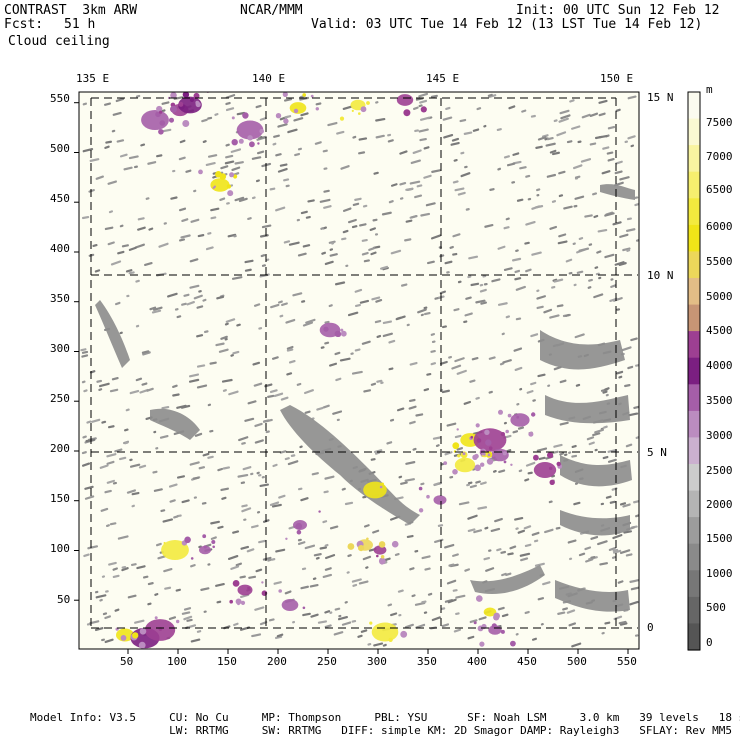 The image size is (740, 740). What do you see at coordinates (60, 498) in the screenshot?
I see `y-grid-label: 150` at bounding box center [60, 498].